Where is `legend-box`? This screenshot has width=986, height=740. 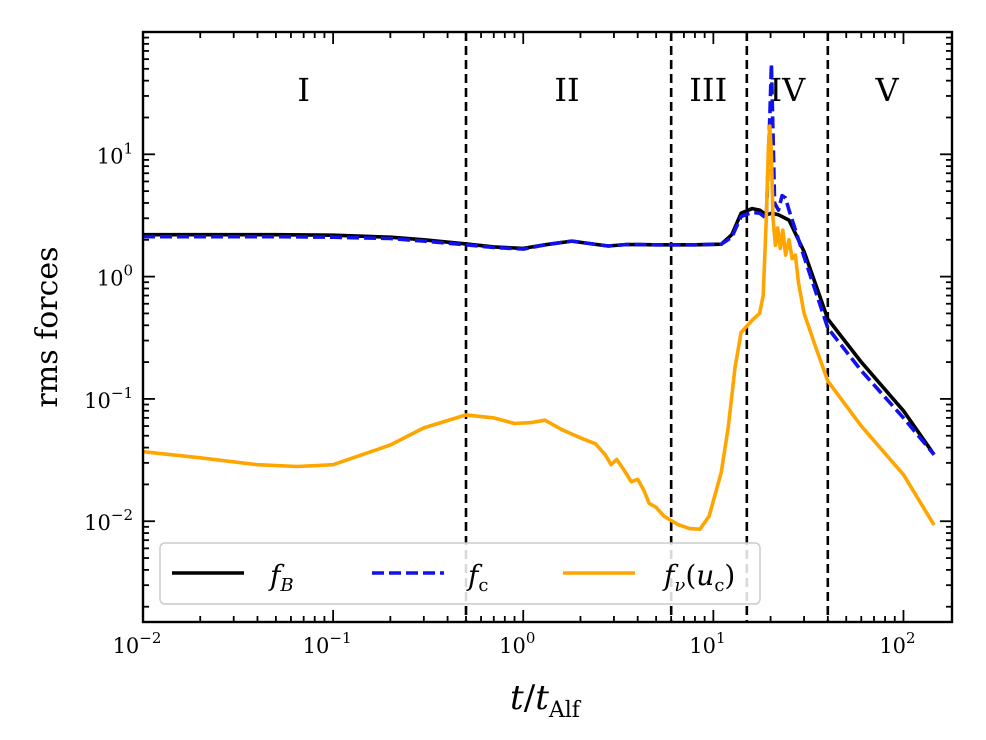
legend-box is located at coordinates (460, 573).